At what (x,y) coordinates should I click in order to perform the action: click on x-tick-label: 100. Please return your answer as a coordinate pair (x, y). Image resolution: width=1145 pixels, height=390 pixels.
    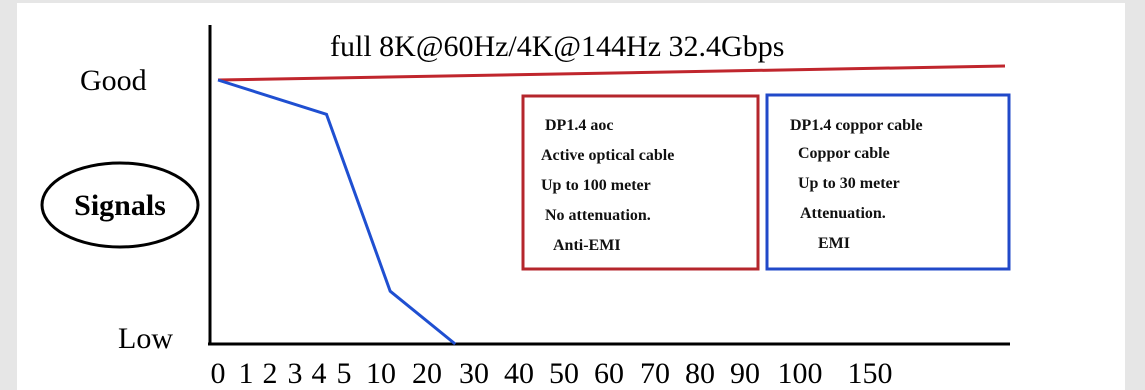
    Looking at the image, I should click on (800, 373).